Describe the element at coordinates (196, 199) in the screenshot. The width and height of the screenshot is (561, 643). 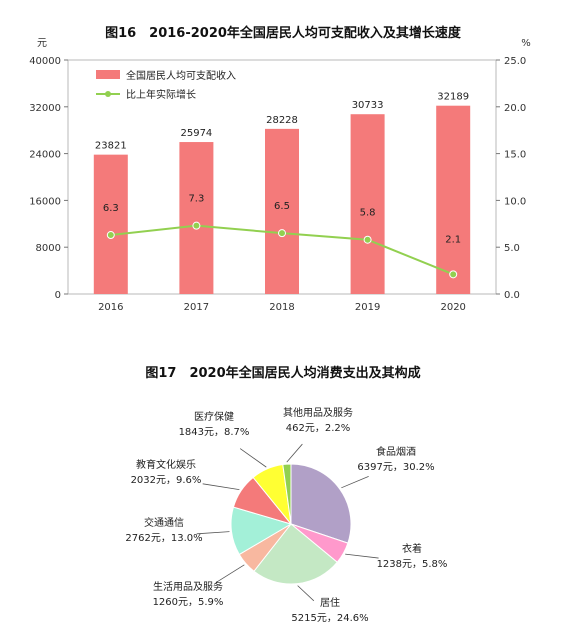
I see `growth-label: 7.3` at that location.